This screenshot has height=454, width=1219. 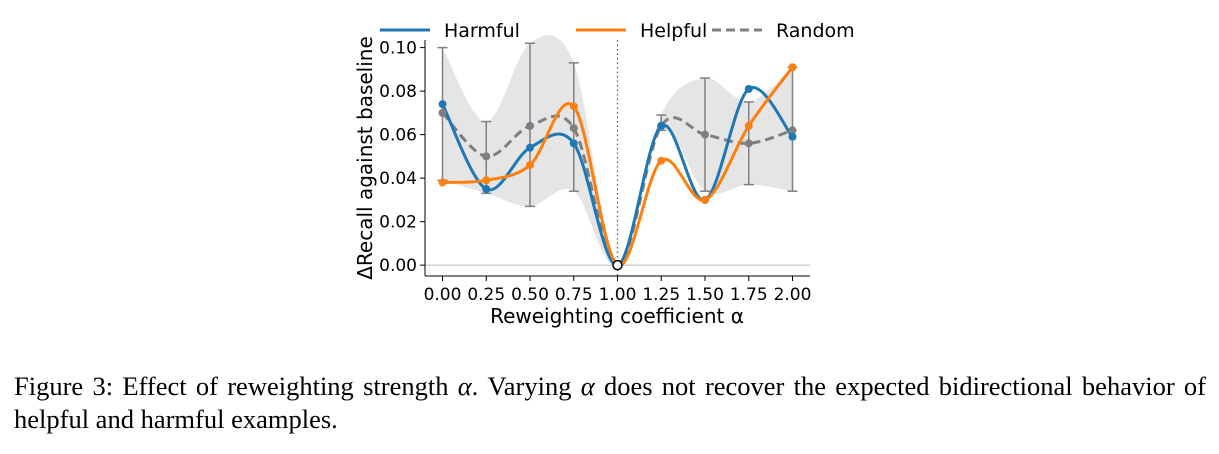 I want to click on x-tick-label: 1.75, so click(x=749, y=295).